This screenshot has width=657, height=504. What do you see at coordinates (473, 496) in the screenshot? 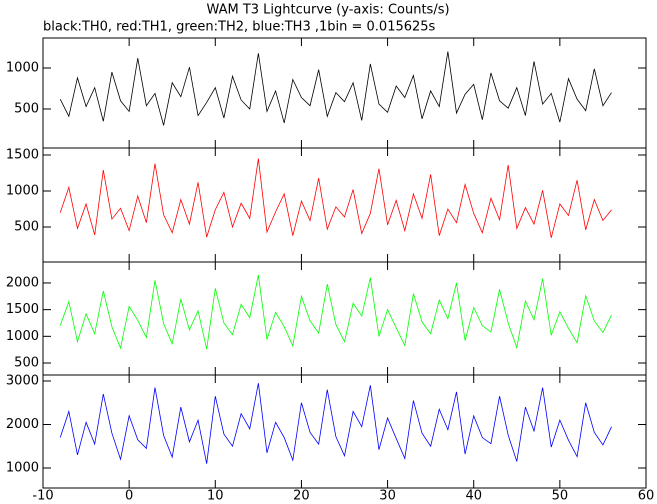
I see `x-tick-label: 40` at bounding box center [473, 496].